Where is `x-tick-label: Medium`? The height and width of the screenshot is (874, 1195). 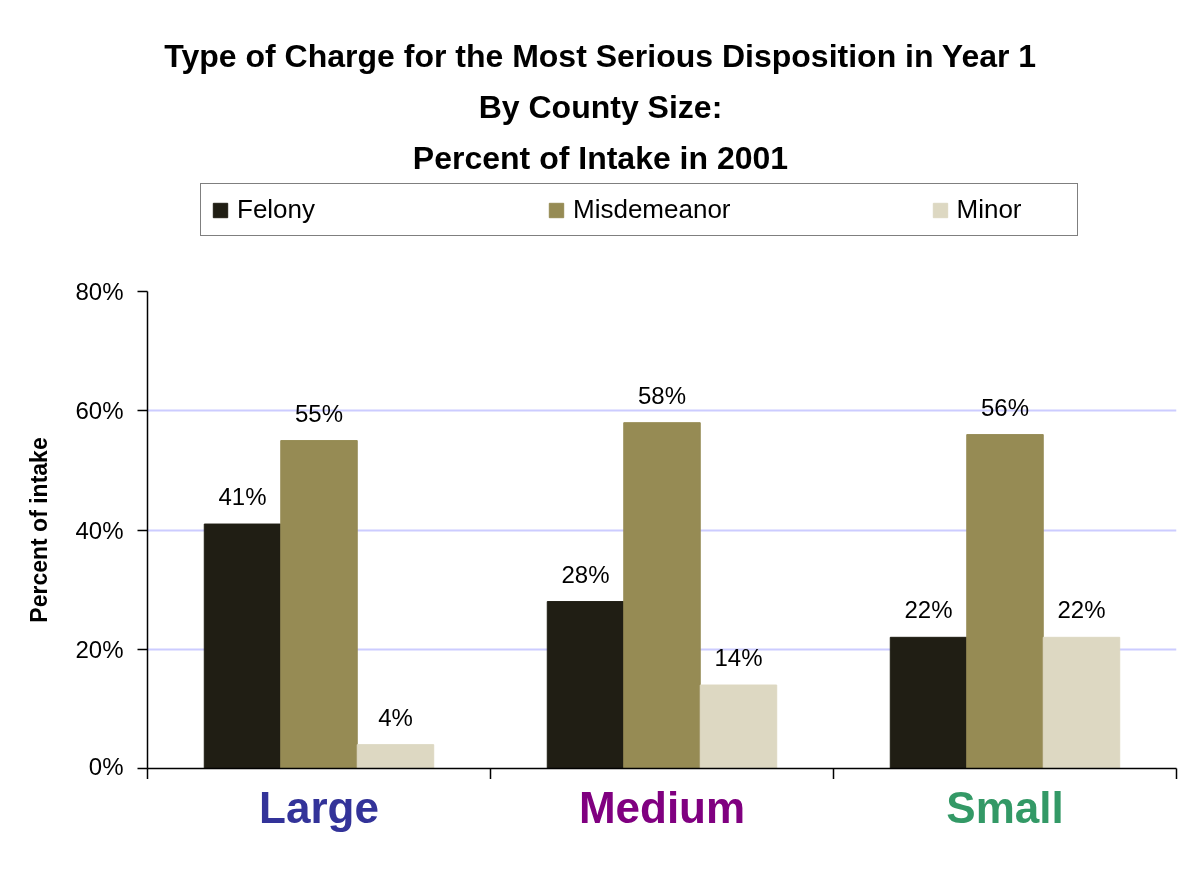 x-tick-label: Medium is located at coordinates (662, 807).